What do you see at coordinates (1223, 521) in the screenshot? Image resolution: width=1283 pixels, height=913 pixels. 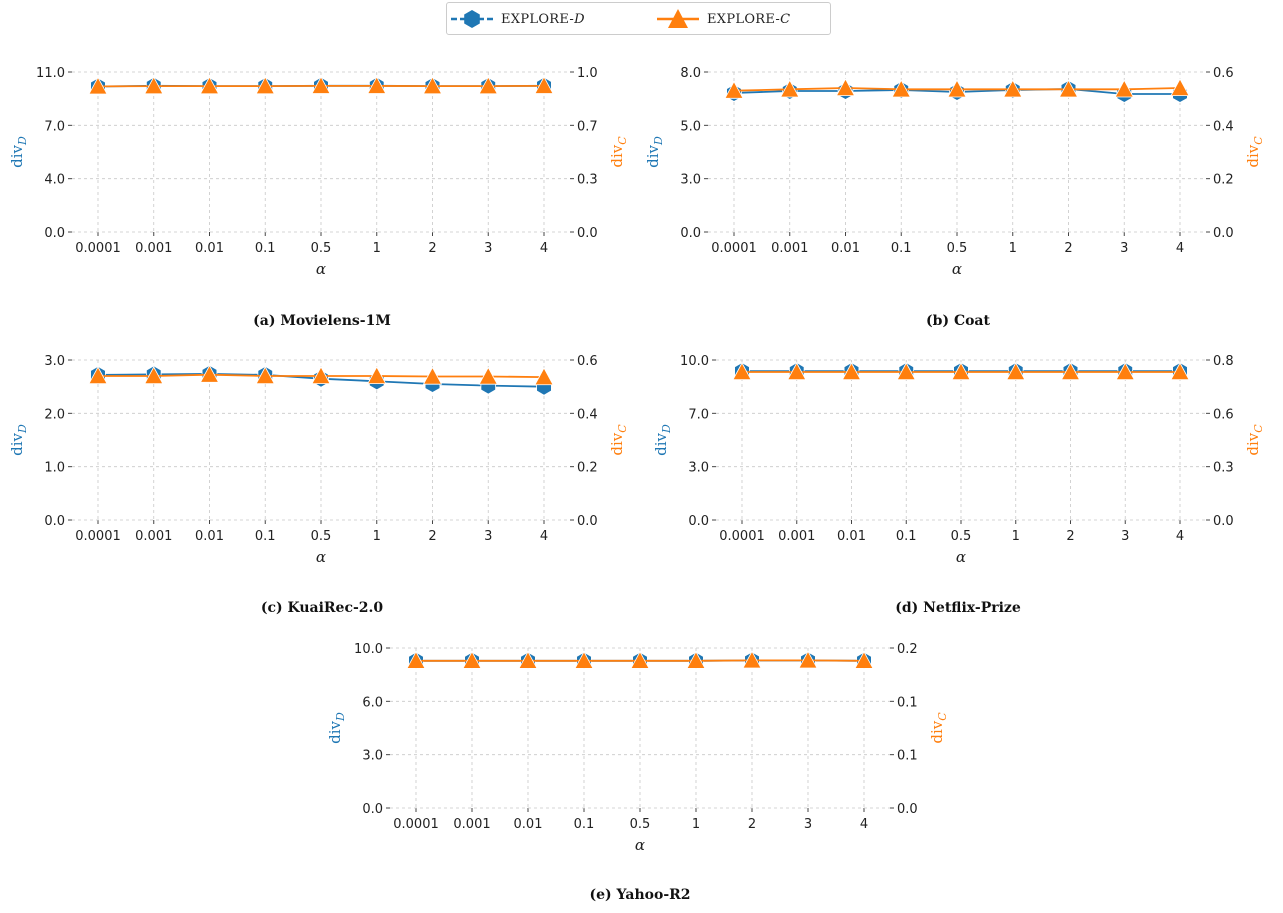 I see `y-right-tick-label: 0.0` at bounding box center [1223, 521].